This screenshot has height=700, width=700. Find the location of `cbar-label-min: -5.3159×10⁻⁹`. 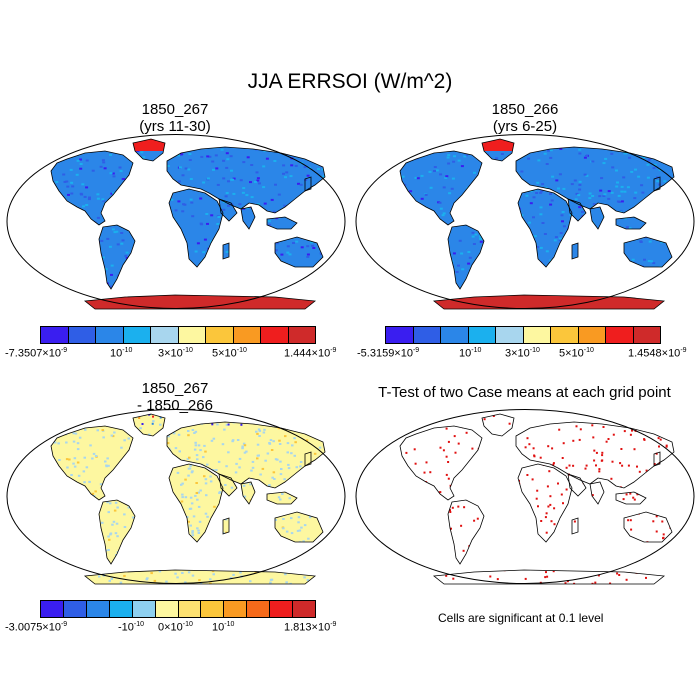

cbar-label-min: -5.3159×10⁻⁹ is located at coordinates (388, 353).